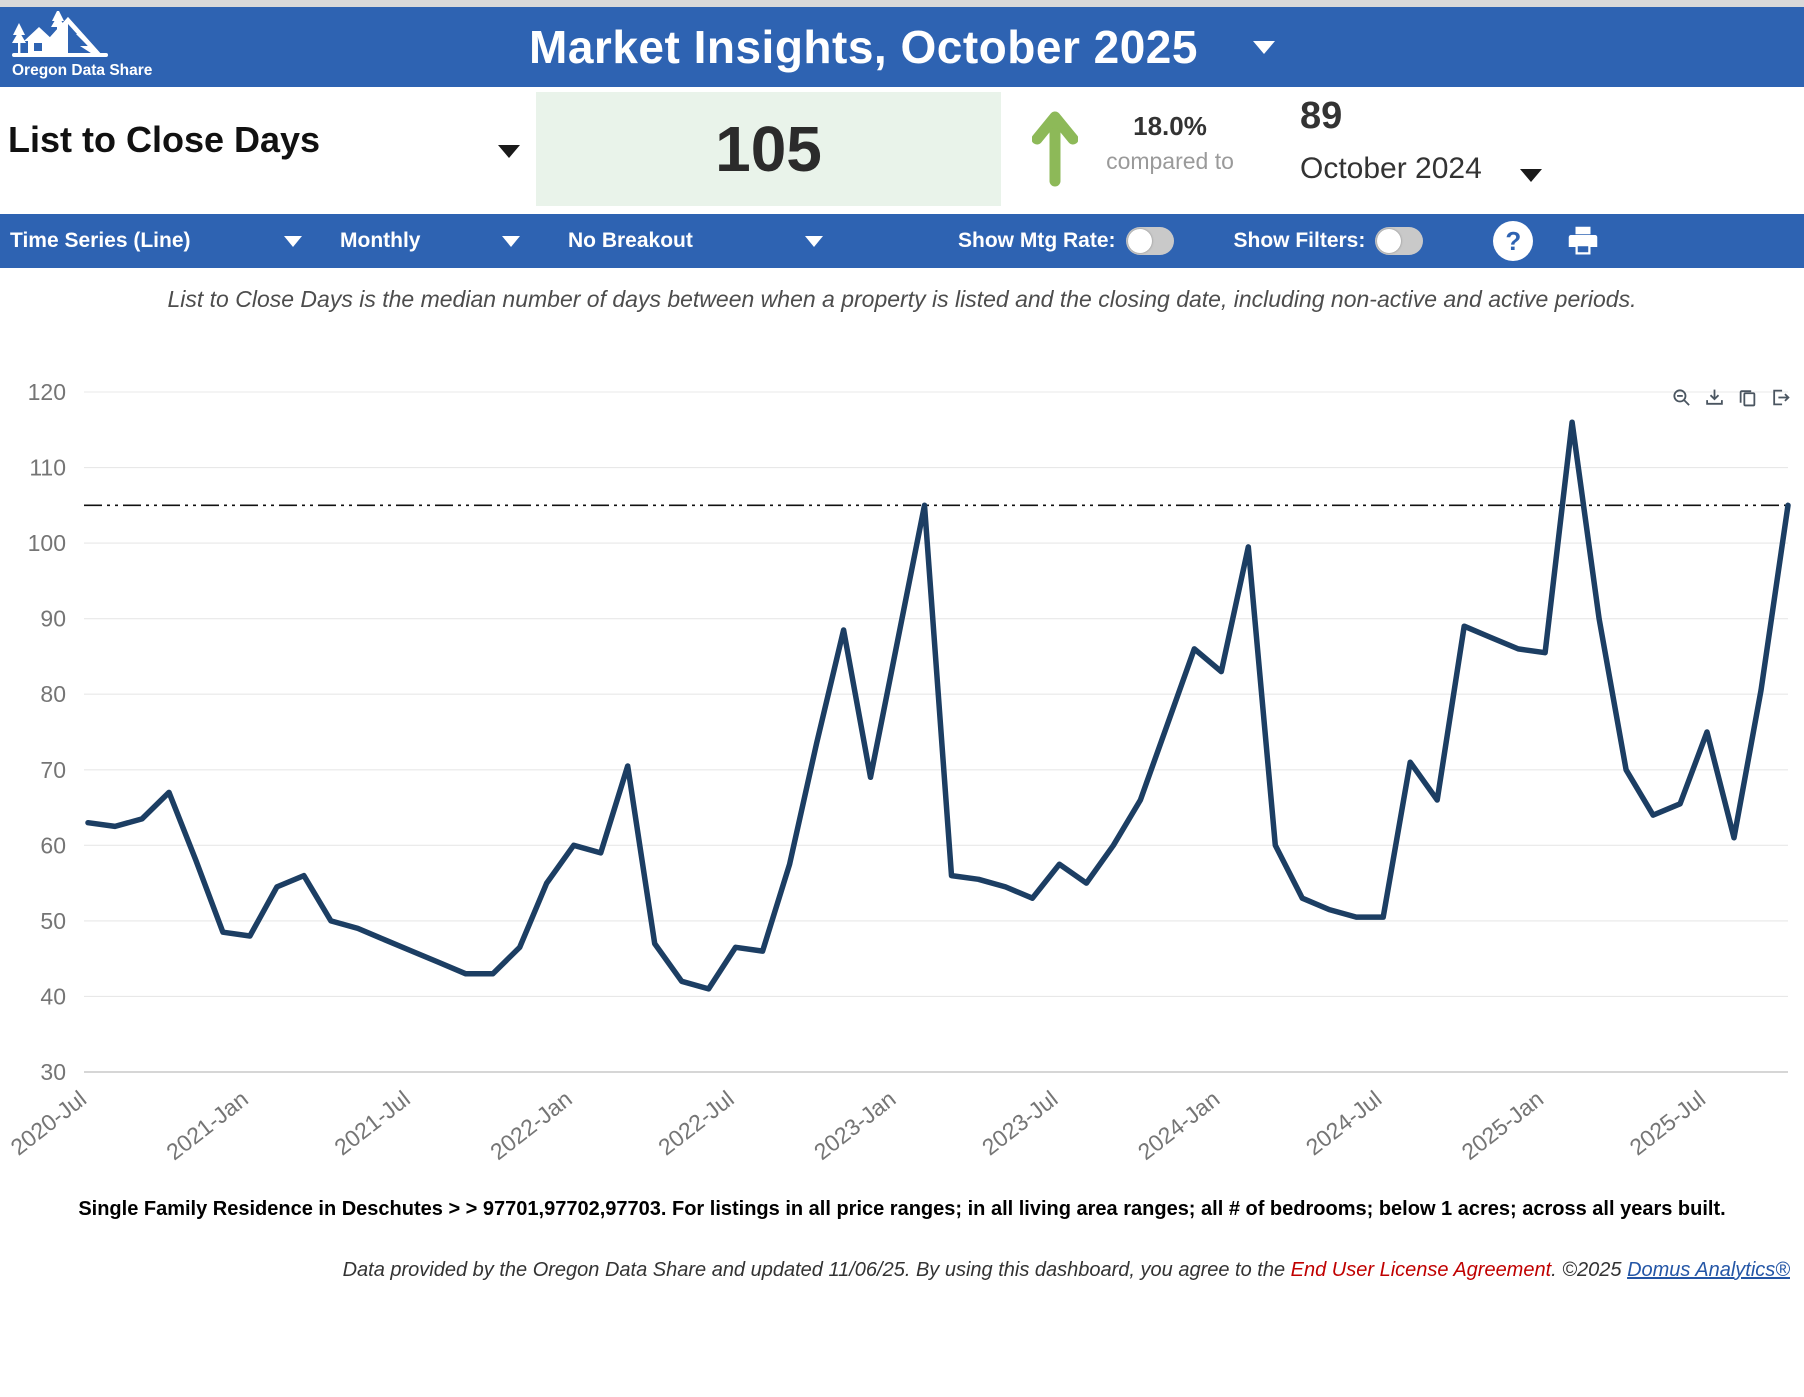 This screenshot has width=1804, height=1397. What do you see at coordinates (630, 240) in the screenshot?
I see `breakout-label: No Breakout` at bounding box center [630, 240].